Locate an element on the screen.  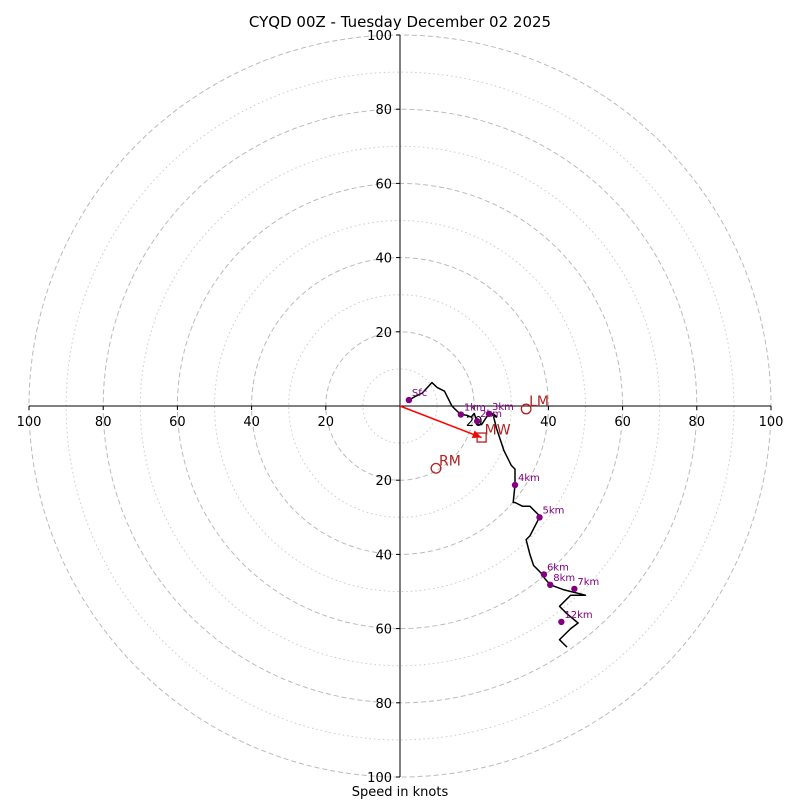
storm-motion-markers: LM MW RM is located at coordinates (489, 434).